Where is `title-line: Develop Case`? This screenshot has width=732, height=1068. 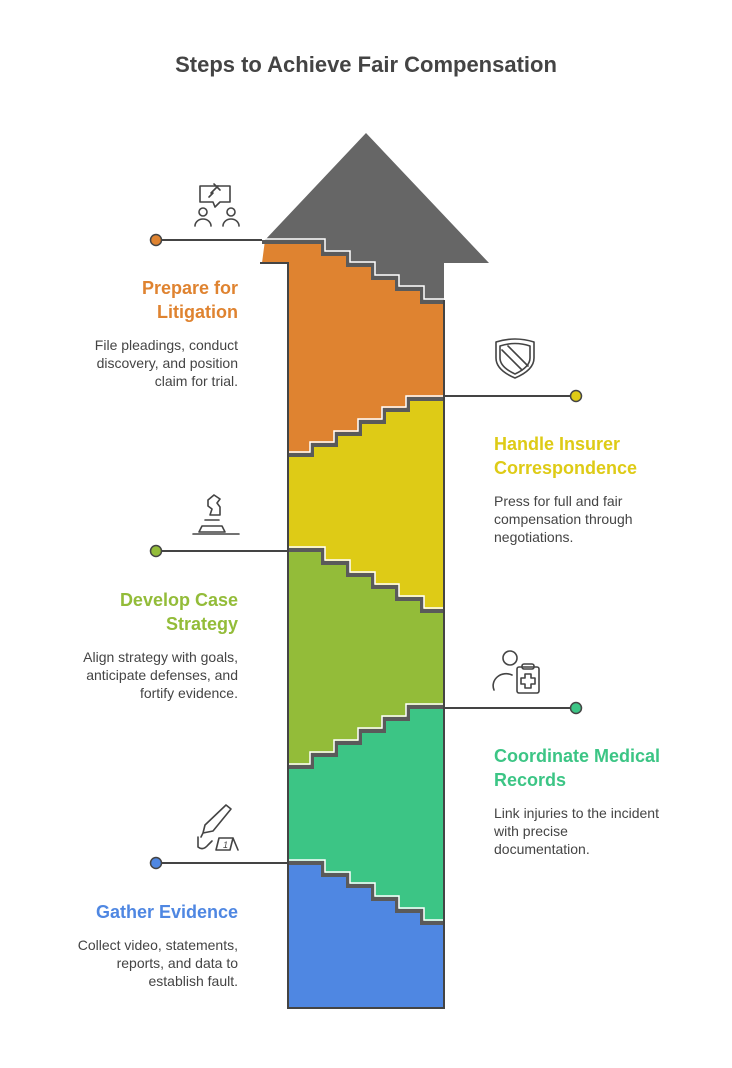 title-line: Develop Case is located at coordinates (178, 600).